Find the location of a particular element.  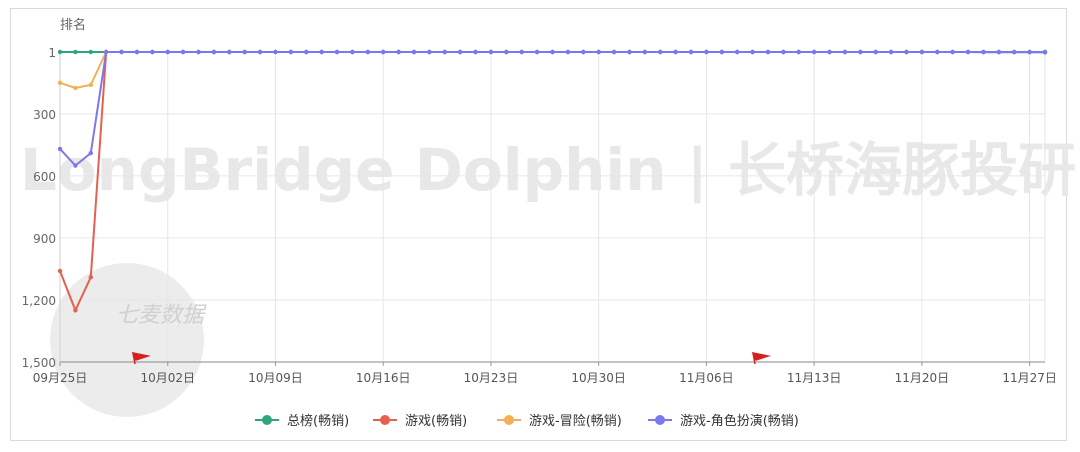

x-tick-label: 11月06日 is located at coordinates (706, 378).